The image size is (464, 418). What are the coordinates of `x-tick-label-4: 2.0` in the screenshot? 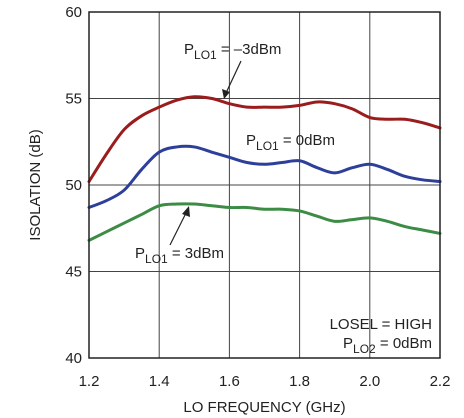 It's located at (369, 381).